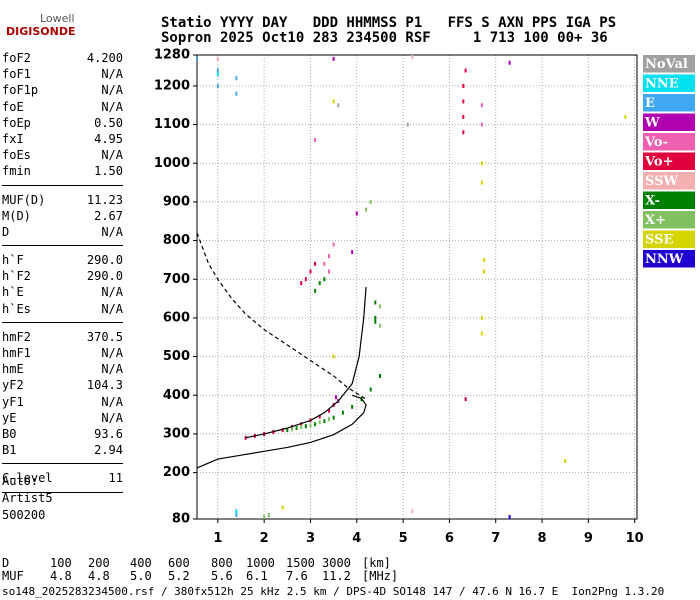  Describe the element at coordinates (495, 538) in the screenshot. I see `x-tick-label: 7` at that location.